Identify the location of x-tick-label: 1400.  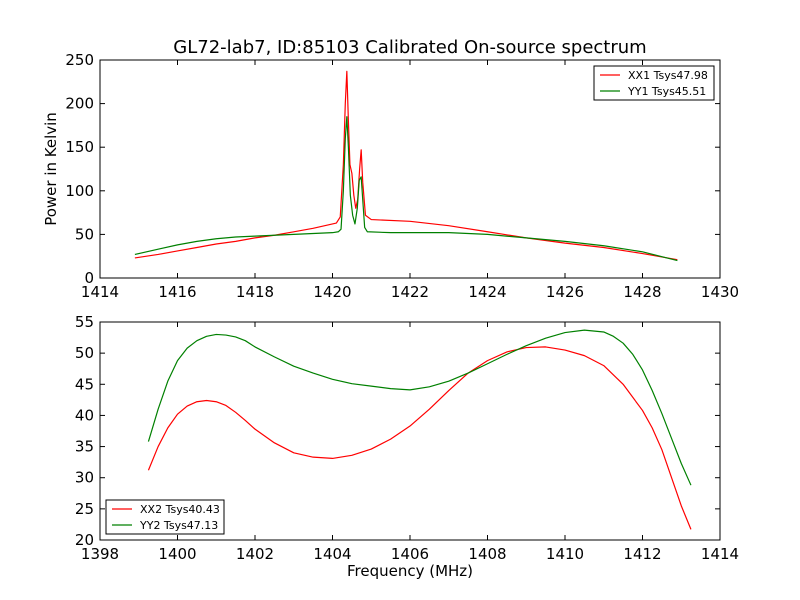
(177, 554).